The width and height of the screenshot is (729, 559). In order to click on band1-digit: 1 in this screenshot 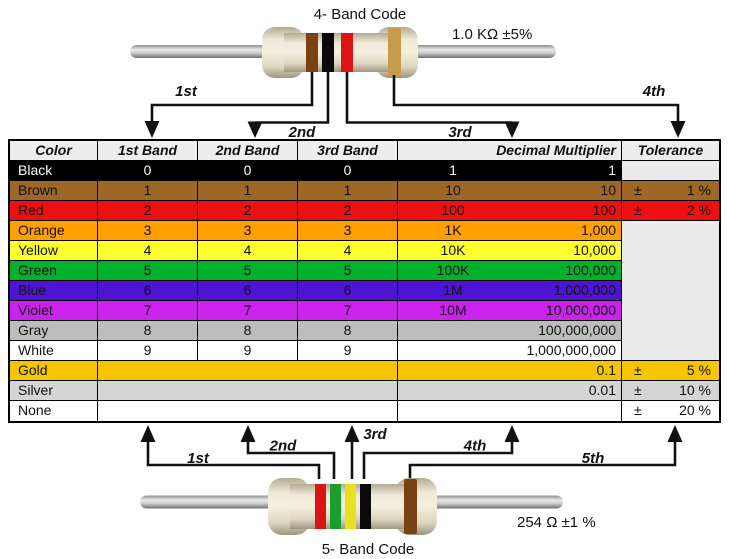, I will do `click(148, 191)`.